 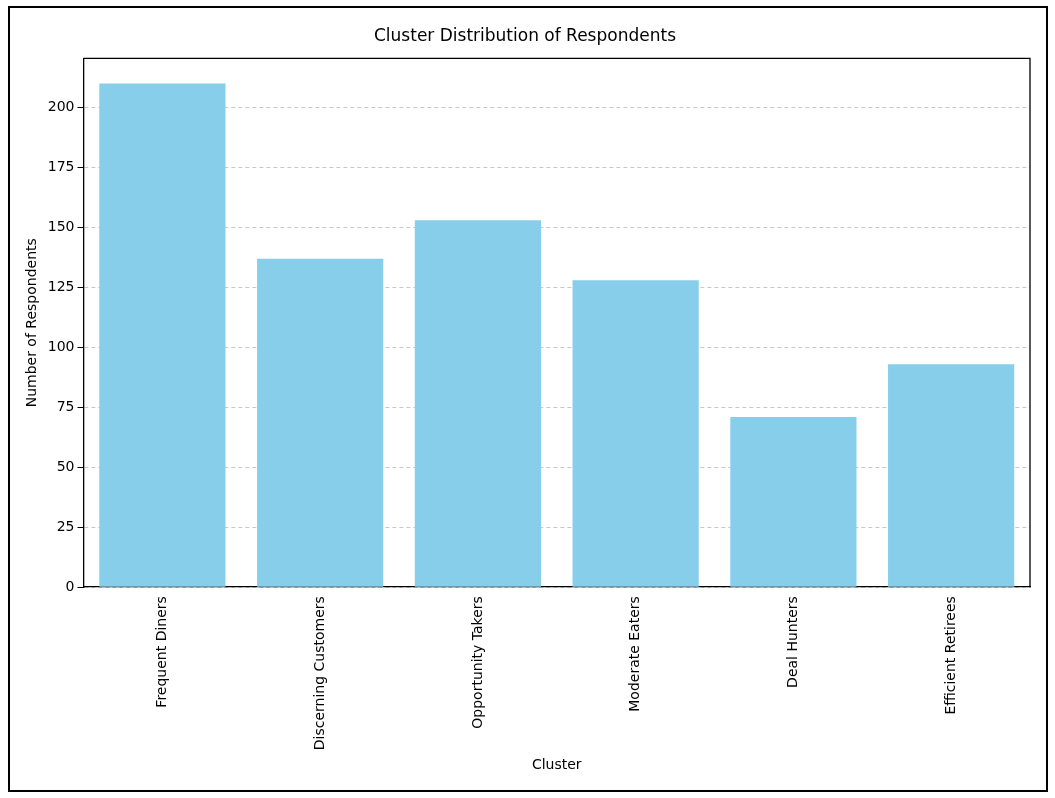 What do you see at coordinates (61, 345) in the screenshot?
I see `y-tick-label: 100` at bounding box center [61, 345].